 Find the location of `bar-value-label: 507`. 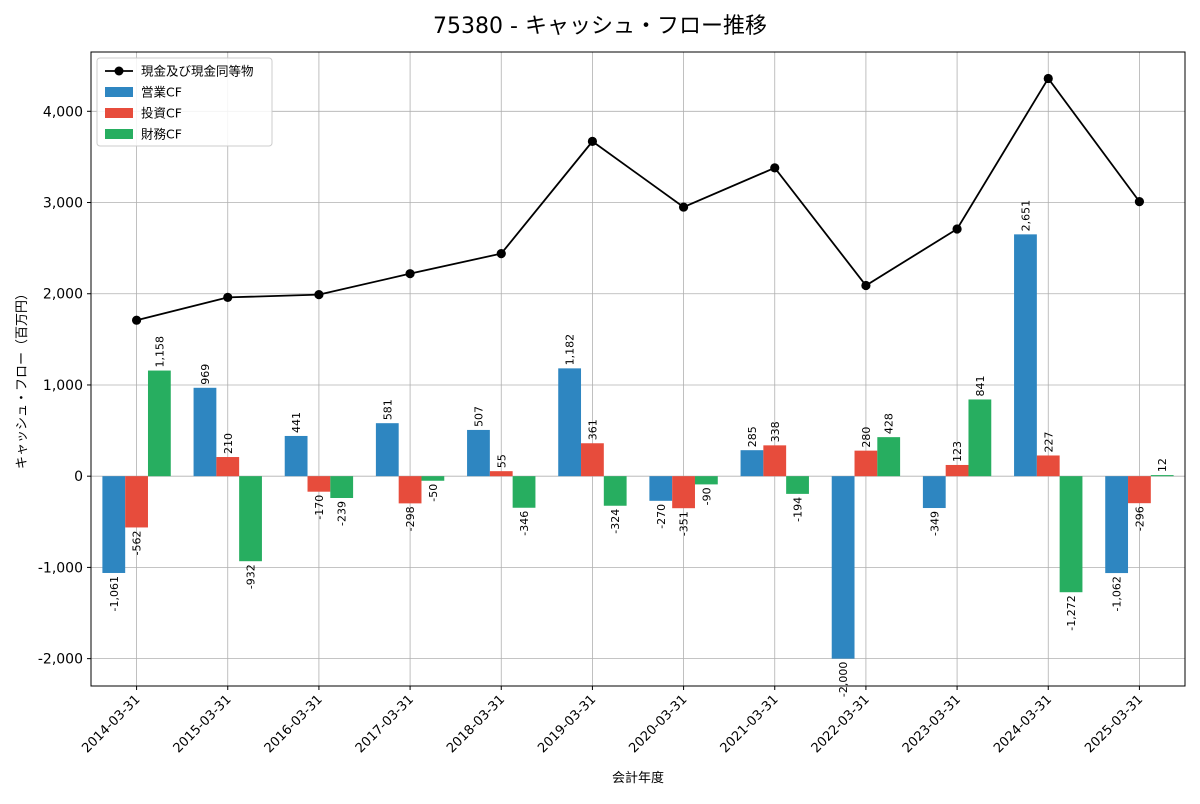

bar-value-label: 507 is located at coordinates (478, 416).